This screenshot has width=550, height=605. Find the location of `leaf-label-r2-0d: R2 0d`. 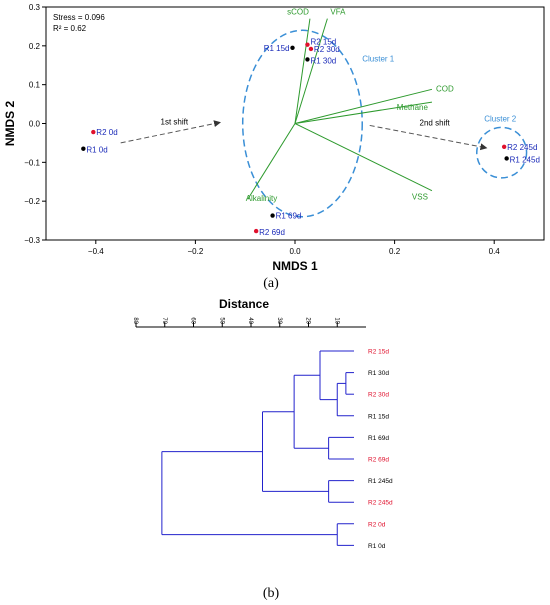

leaf-label-r2-0d: R2 0d is located at coordinates (377, 524).